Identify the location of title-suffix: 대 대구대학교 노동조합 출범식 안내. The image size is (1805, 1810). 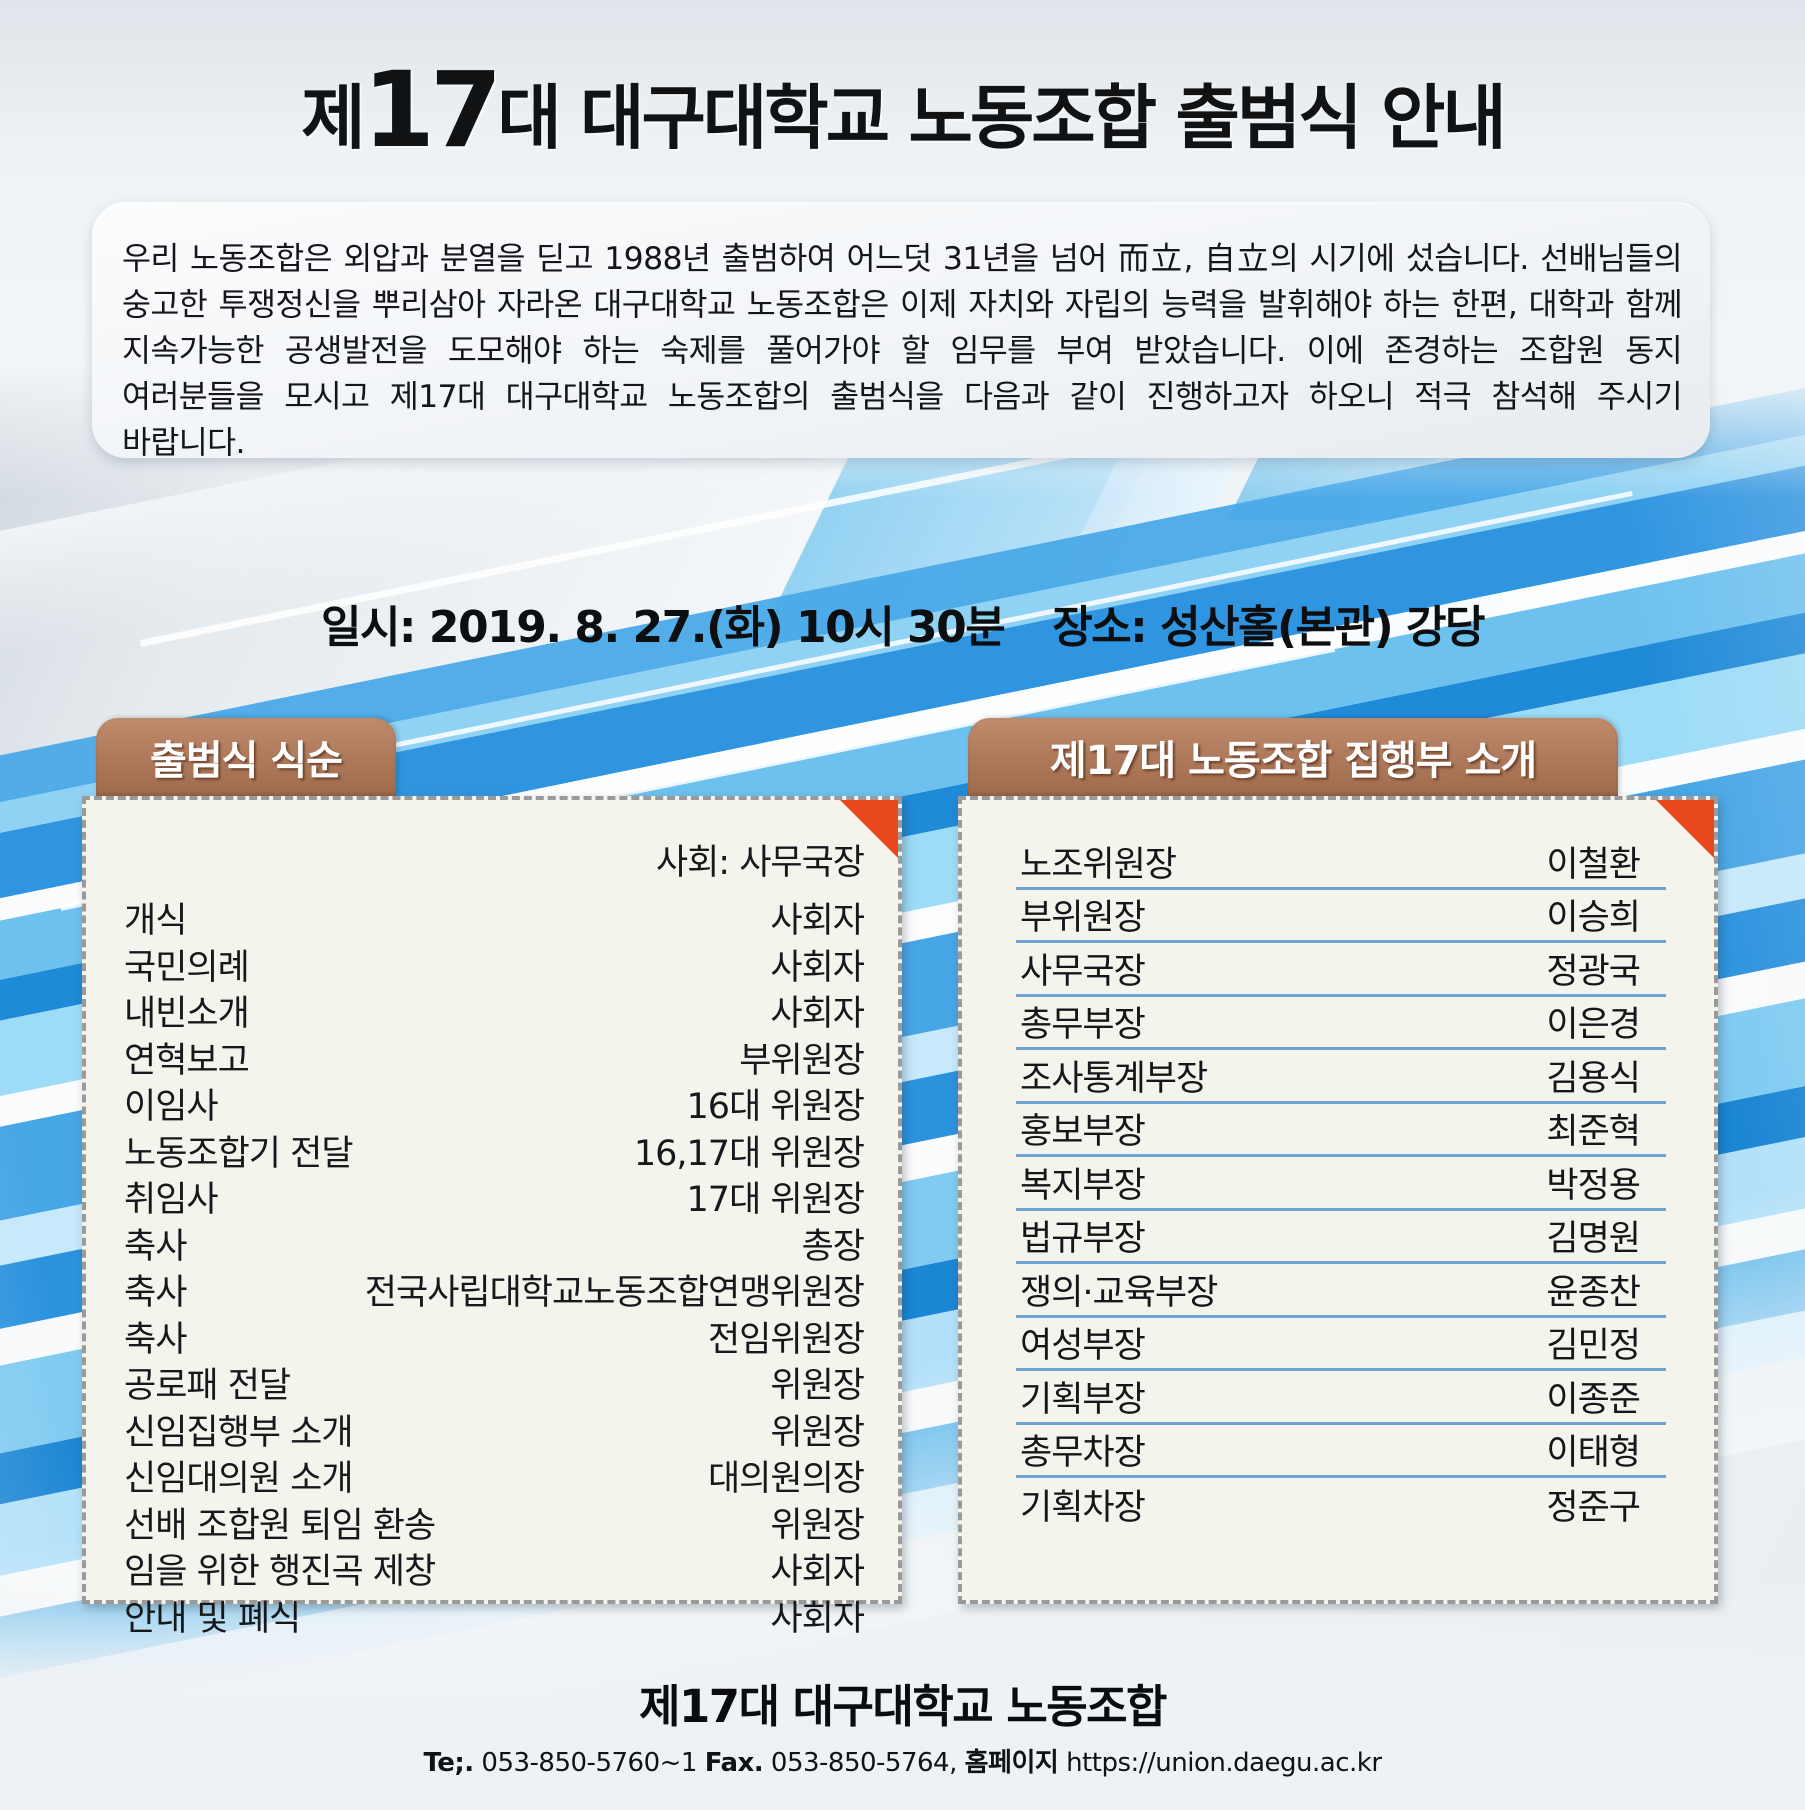
(1001, 118).